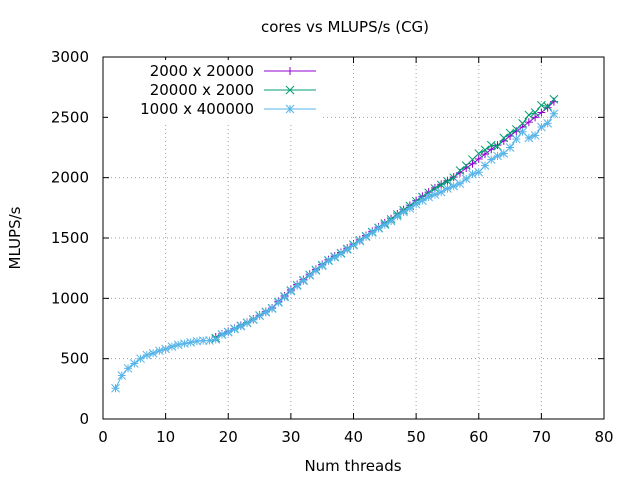 Image resolution: width=640 pixels, height=480 pixels. I want to click on y-tick-label: 2500, so click(70, 117).